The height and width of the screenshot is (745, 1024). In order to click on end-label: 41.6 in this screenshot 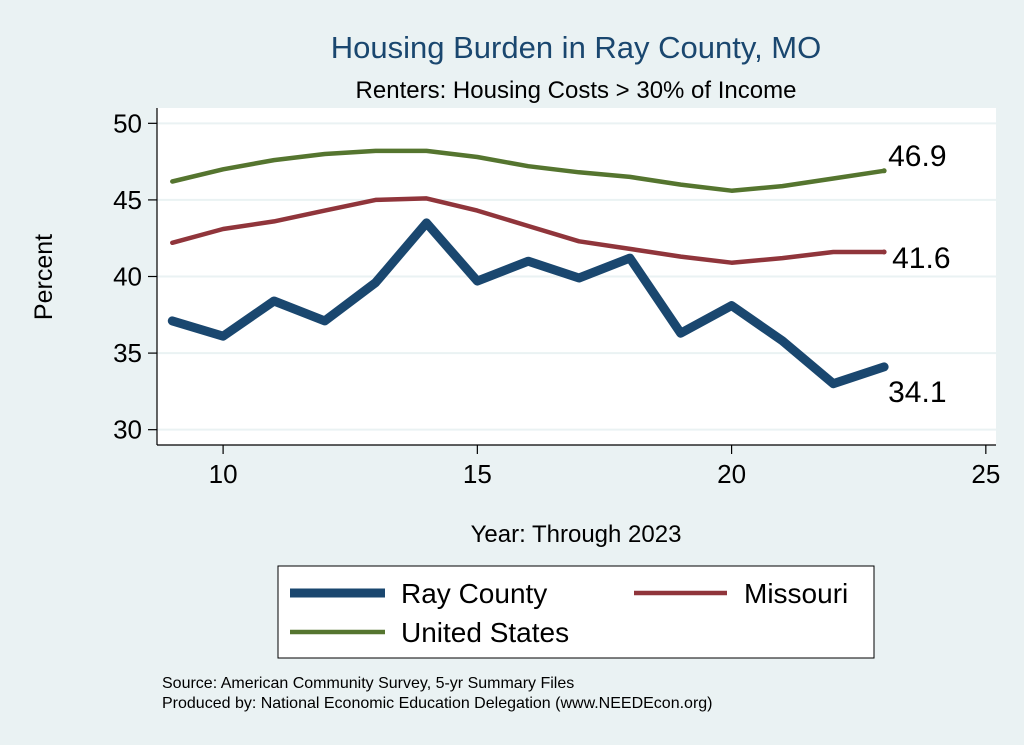, I will do `click(921, 258)`.